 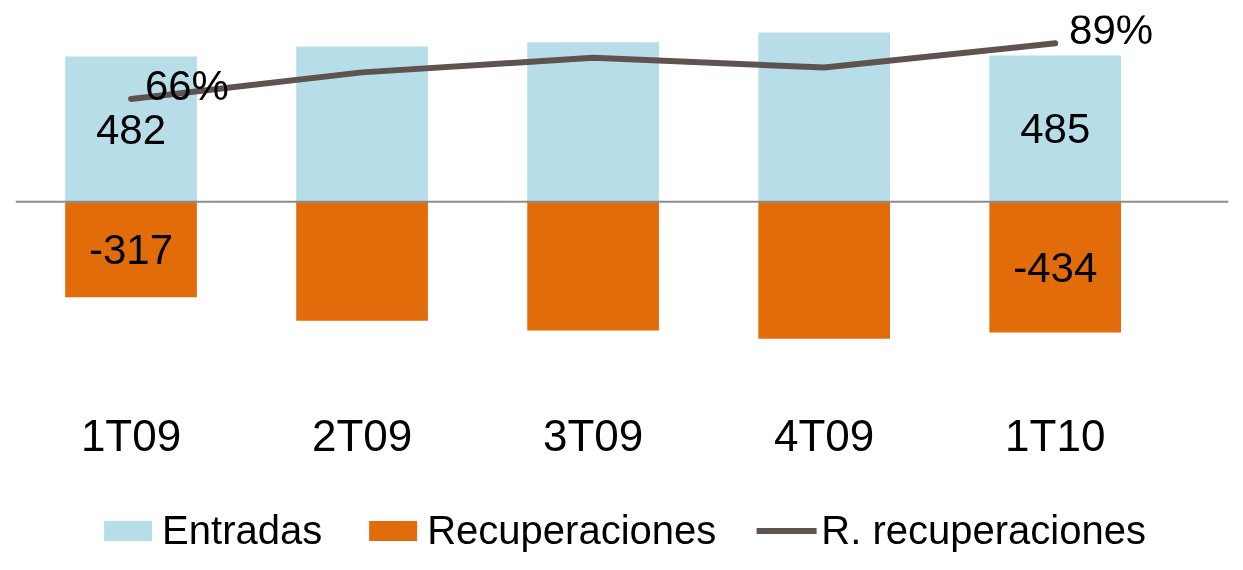 I want to click on data-label: 482, so click(x=131, y=129).